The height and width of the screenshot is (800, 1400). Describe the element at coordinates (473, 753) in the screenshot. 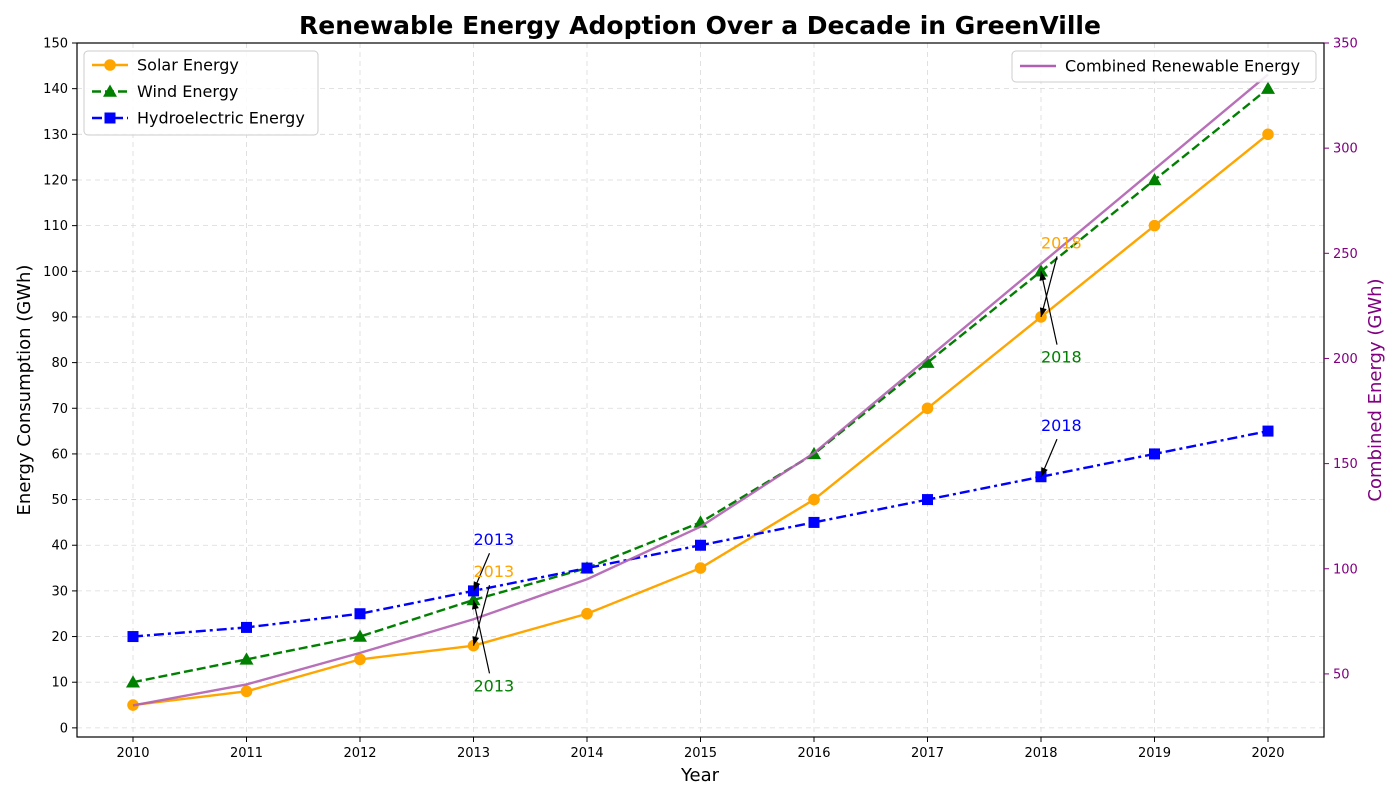

I see `x-tick-label: 2013` at that location.